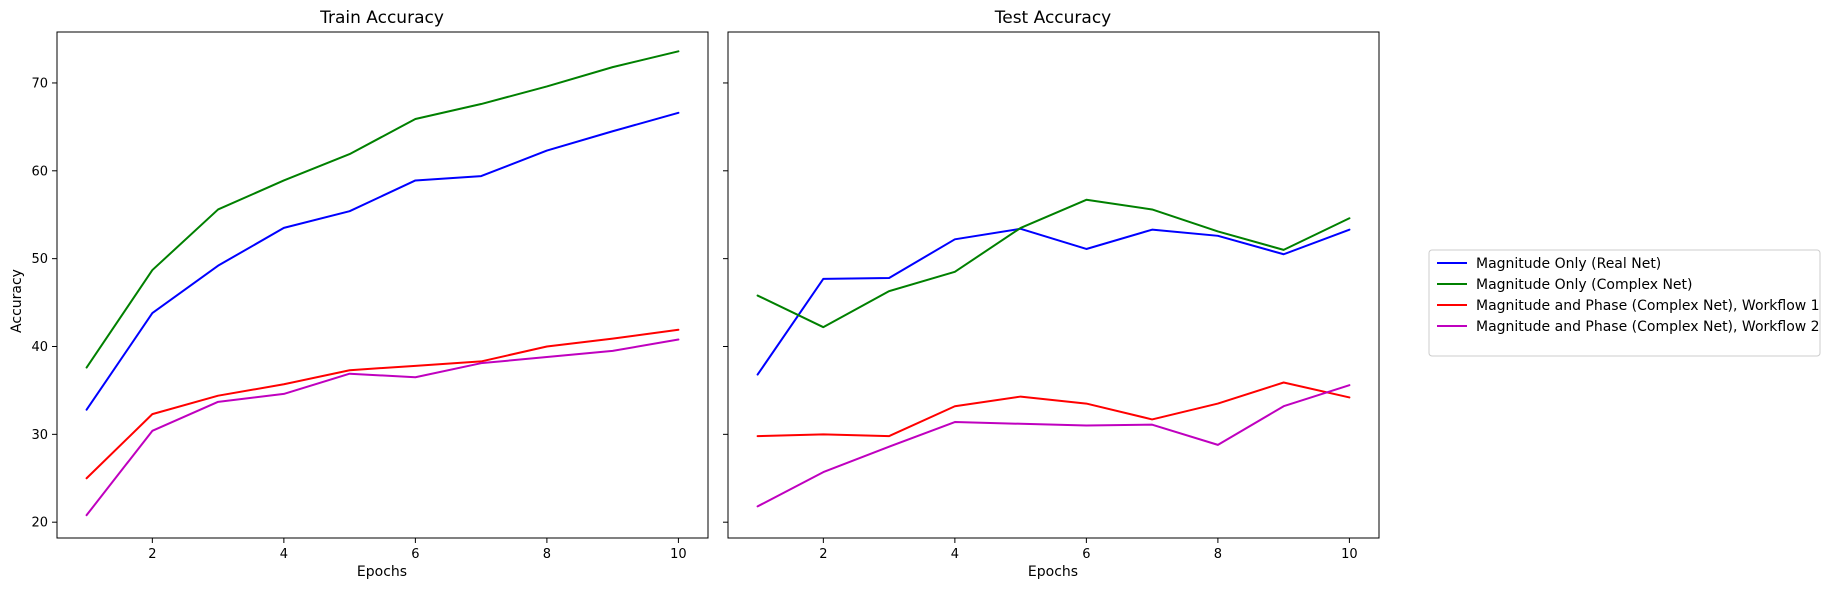 Image resolution: width=1831 pixels, height=590 pixels. I want to click on train-accuracy-xlabel: Epochs, so click(382, 572).